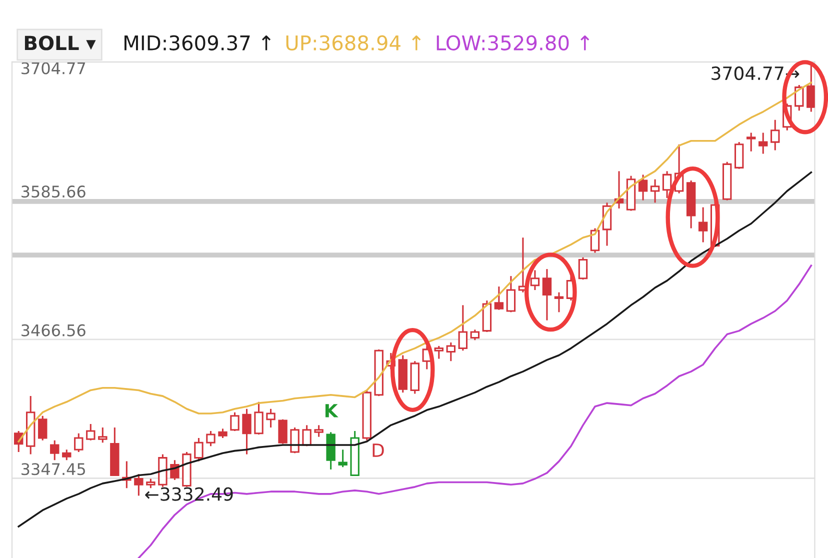 The image size is (828, 558). I want to click on y-tick-label: 3466.56, so click(54, 330).